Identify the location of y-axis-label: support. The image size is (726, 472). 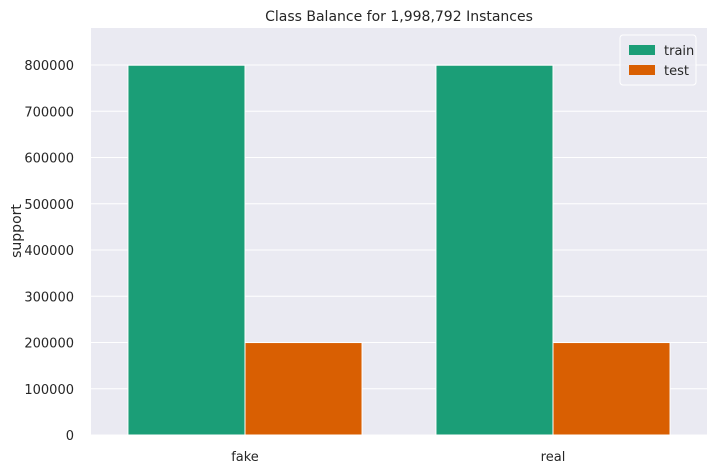
(17, 231).